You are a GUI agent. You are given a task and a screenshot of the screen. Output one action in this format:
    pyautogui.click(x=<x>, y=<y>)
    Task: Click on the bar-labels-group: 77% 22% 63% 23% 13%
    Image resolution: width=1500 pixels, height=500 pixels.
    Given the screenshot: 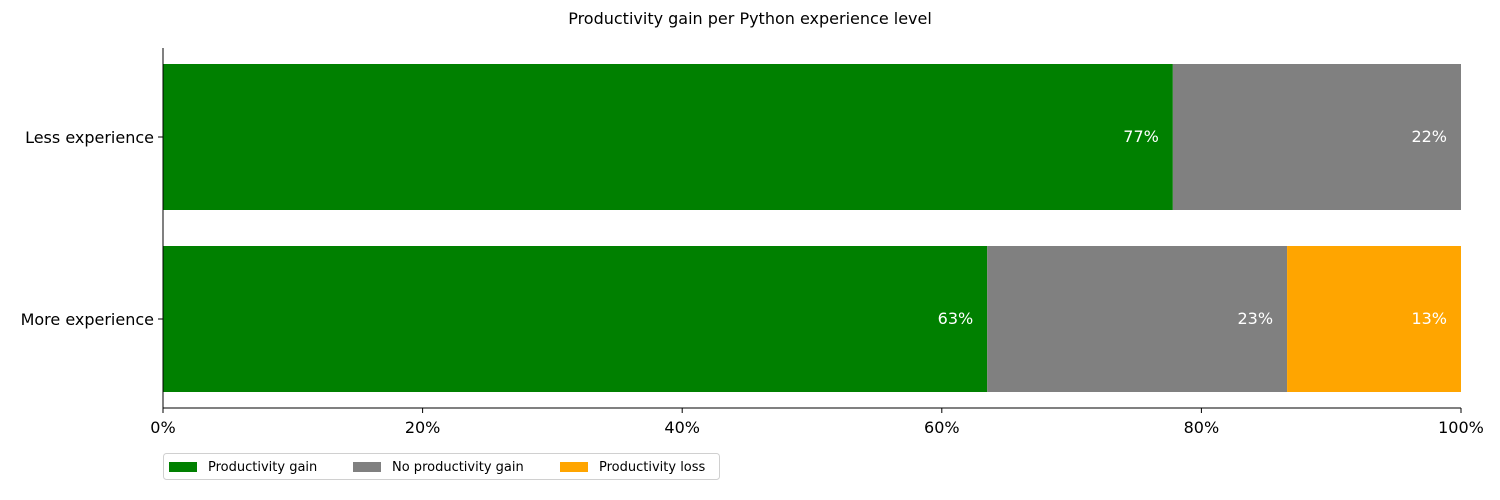 What is the action you would take?
    pyautogui.click(x=1192, y=227)
    